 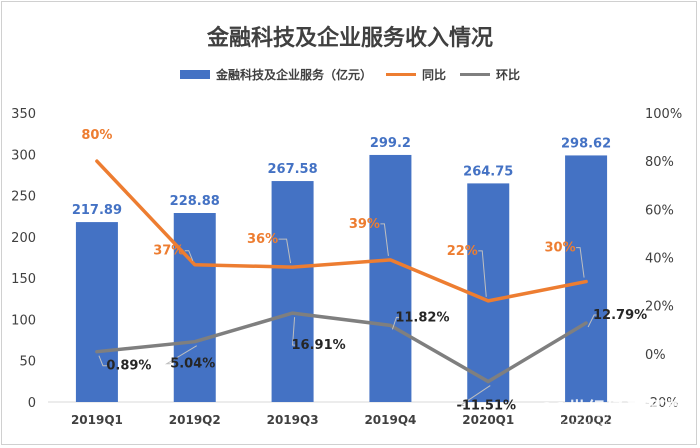 I want to click on y-left-tick-label: 150, so click(x=23, y=279).